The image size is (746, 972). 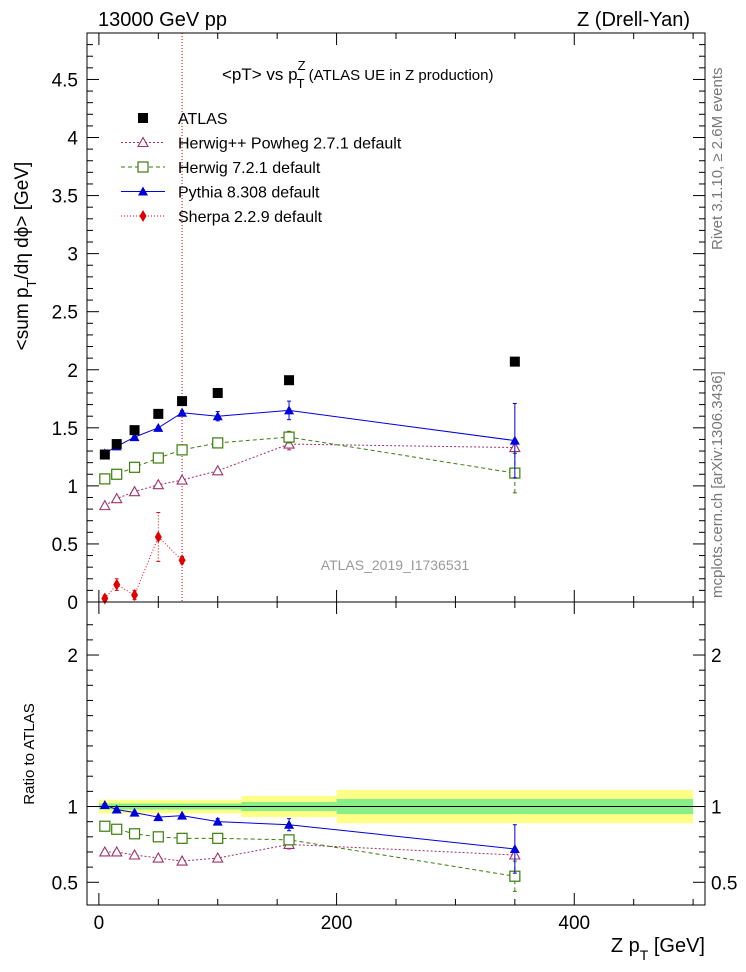 I want to click on main-ytick-label: 1.5, so click(x=65, y=429).